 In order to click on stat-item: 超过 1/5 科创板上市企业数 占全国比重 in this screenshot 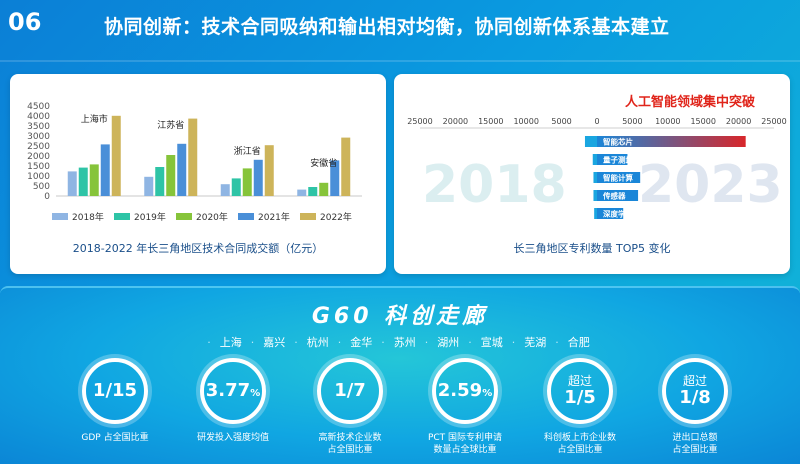, I will do `click(580, 407)`.